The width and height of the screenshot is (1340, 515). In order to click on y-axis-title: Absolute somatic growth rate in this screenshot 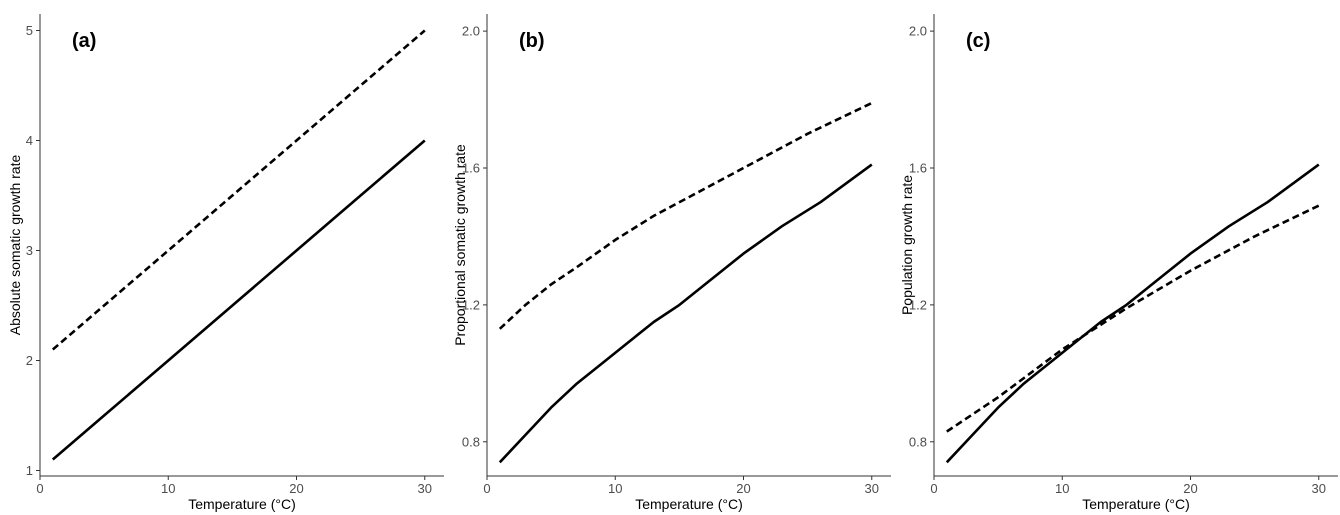, I will do `click(15, 245)`.